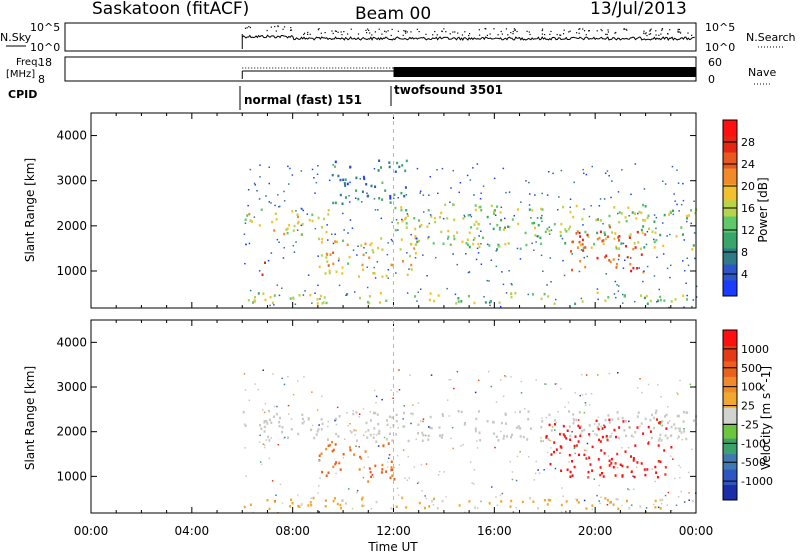  I want to click on nave-tick-bottom: 0, so click(711, 79).